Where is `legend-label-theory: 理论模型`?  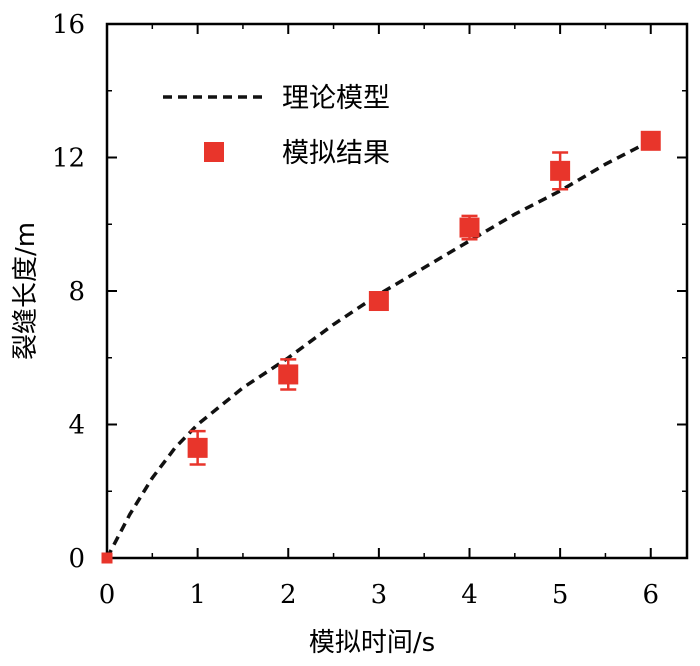
legend-label-theory: 理论模型 is located at coordinates (336, 98).